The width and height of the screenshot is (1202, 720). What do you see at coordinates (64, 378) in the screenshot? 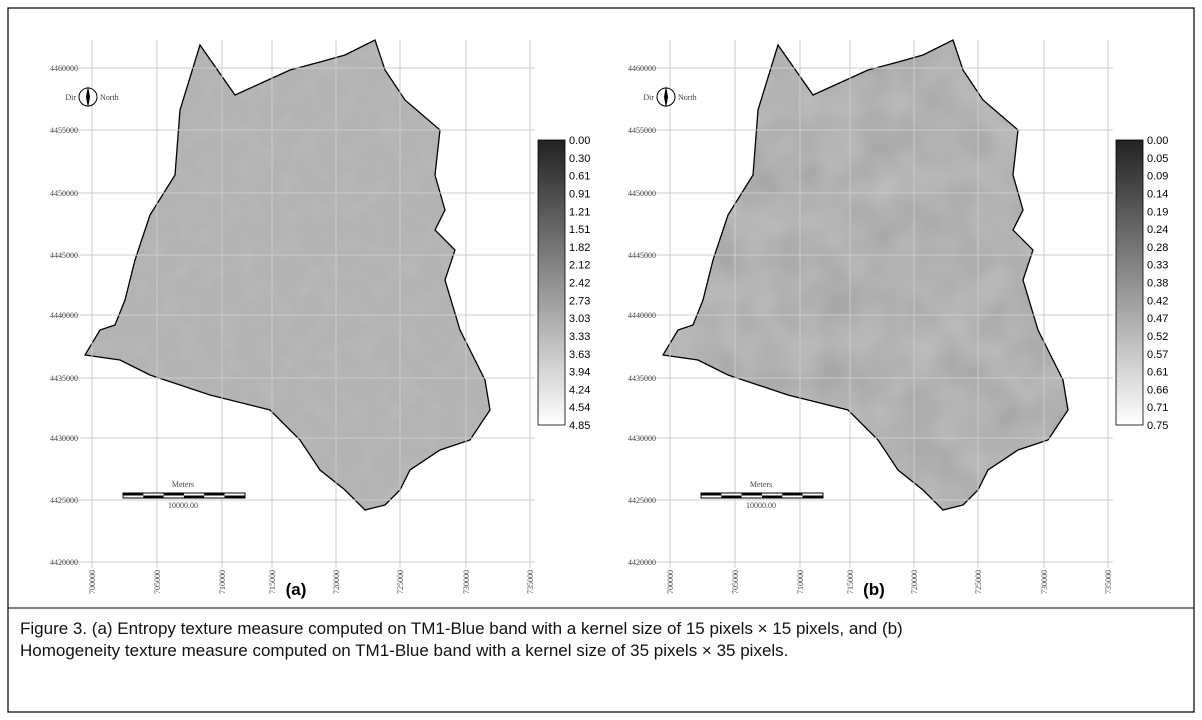
I see `y-label: 4435000` at bounding box center [64, 378].